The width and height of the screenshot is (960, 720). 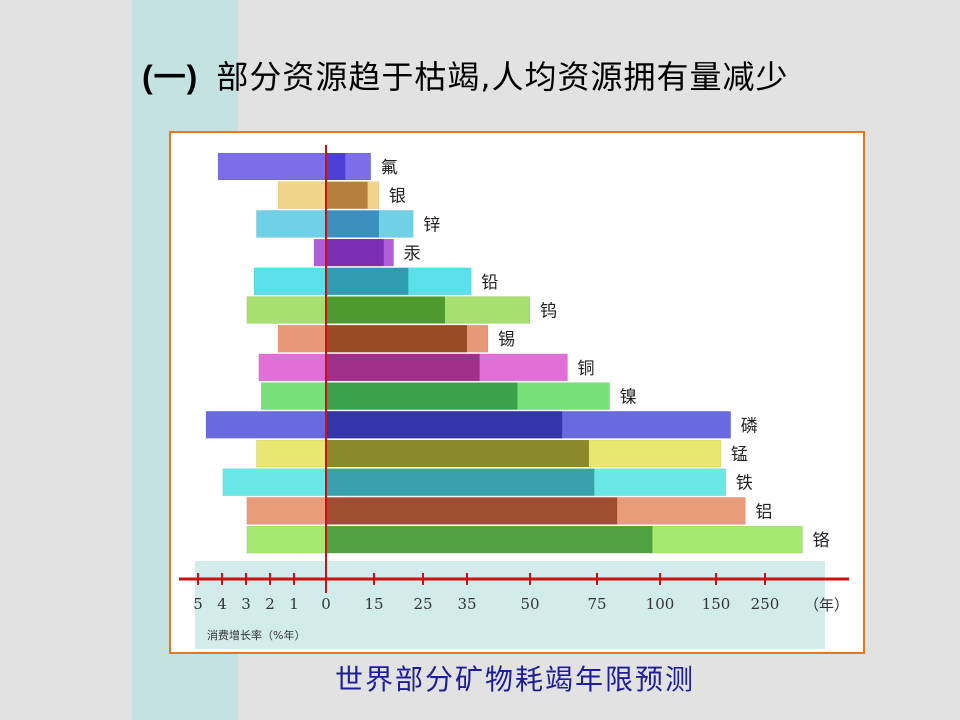 What do you see at coordinates (422, 604) in the screenshot?
I see `right-tick-label: 25` at bounding box center [422, 604].